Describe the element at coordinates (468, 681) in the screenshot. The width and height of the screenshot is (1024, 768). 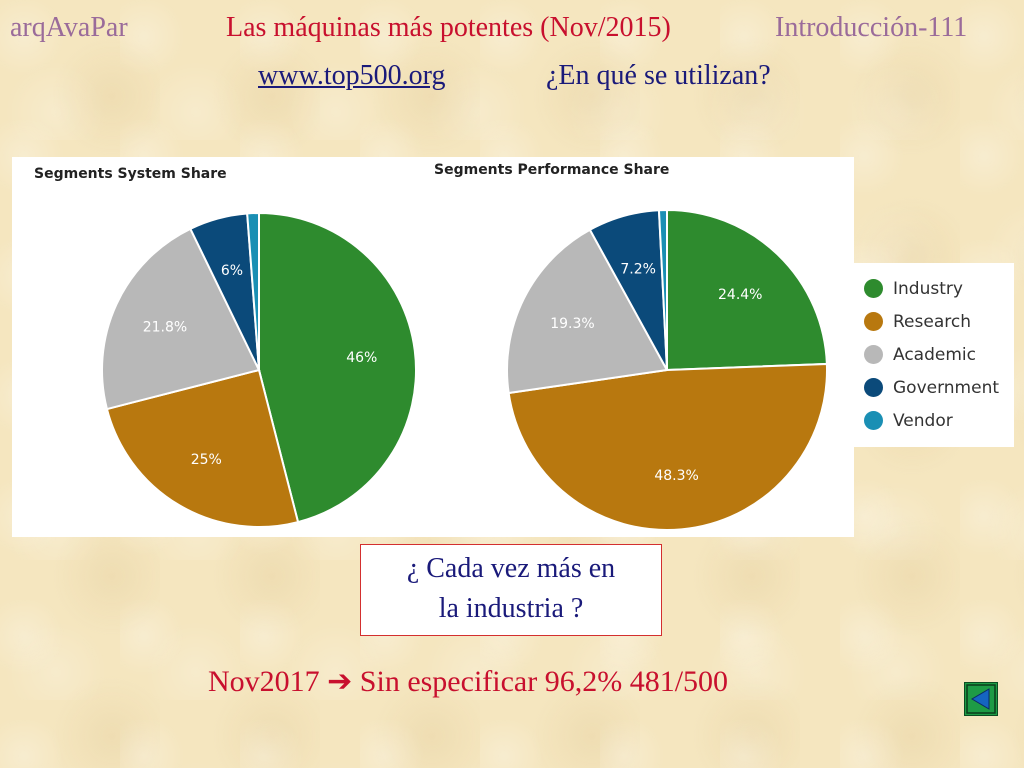
I see `footnote: Nov2017 ➔ Sin especificar 96,2% 481/500` at that location.